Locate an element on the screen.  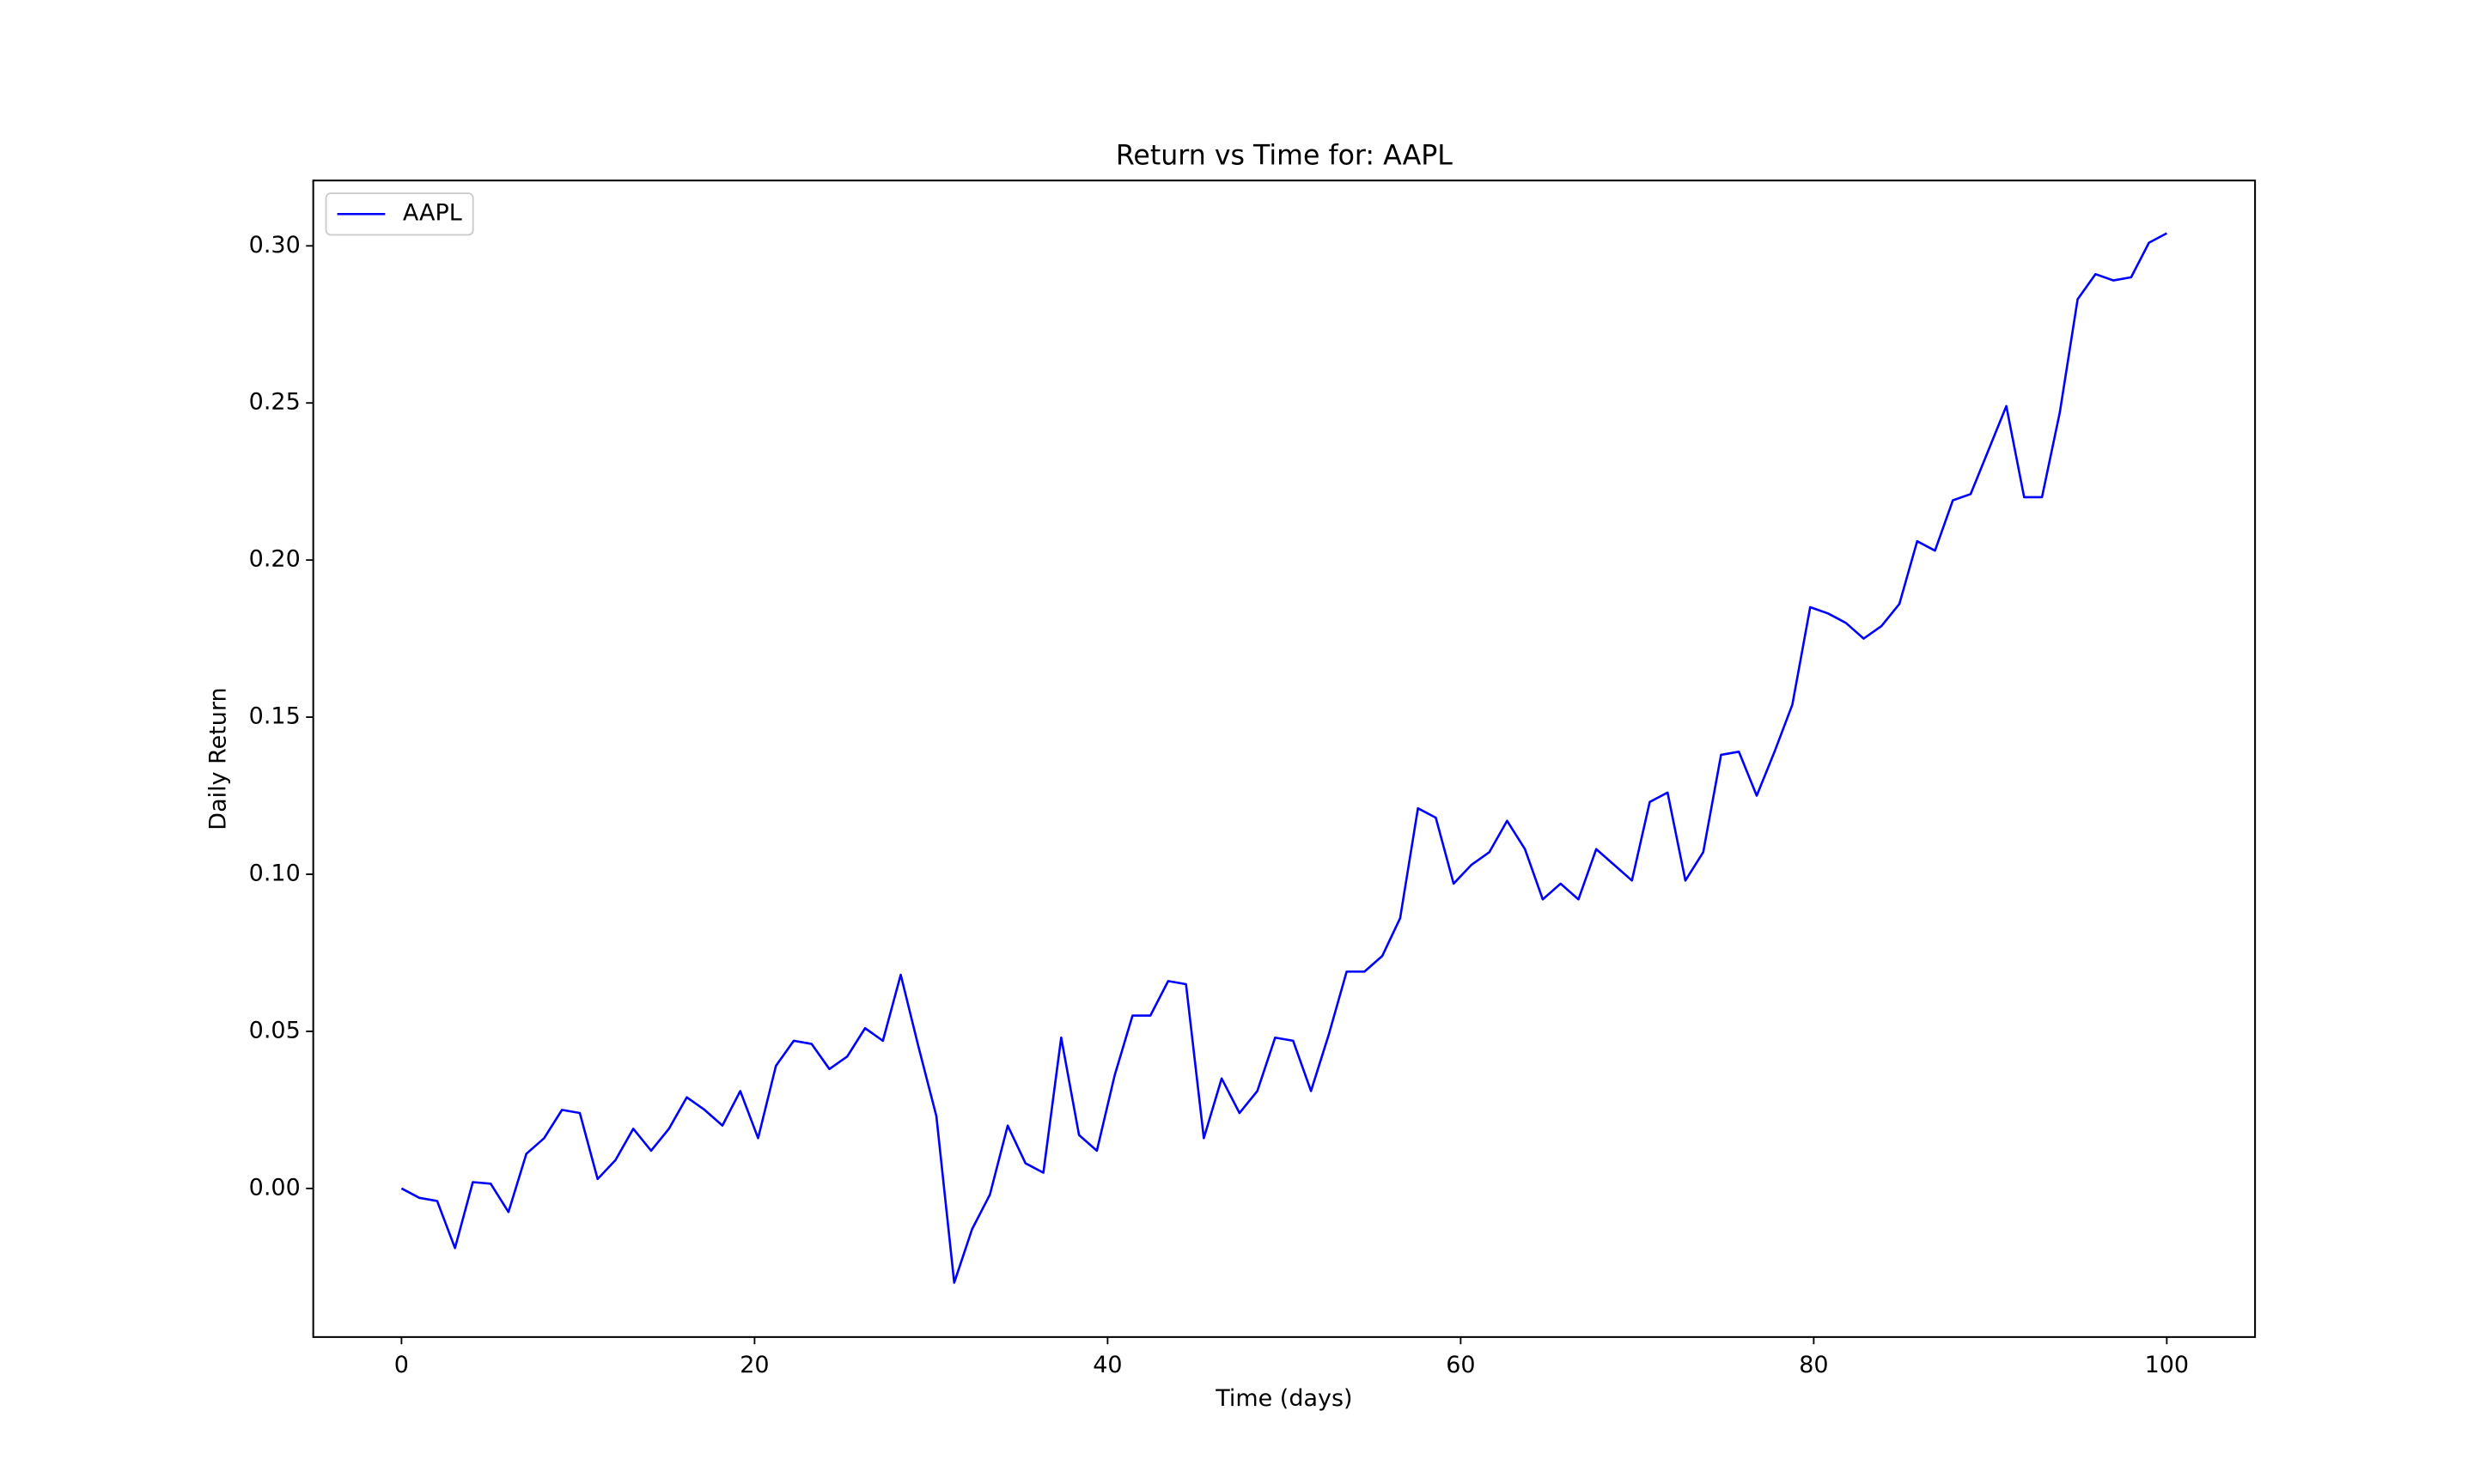
y-tick-label: 0.05 is located at coordinates (275, 1030).